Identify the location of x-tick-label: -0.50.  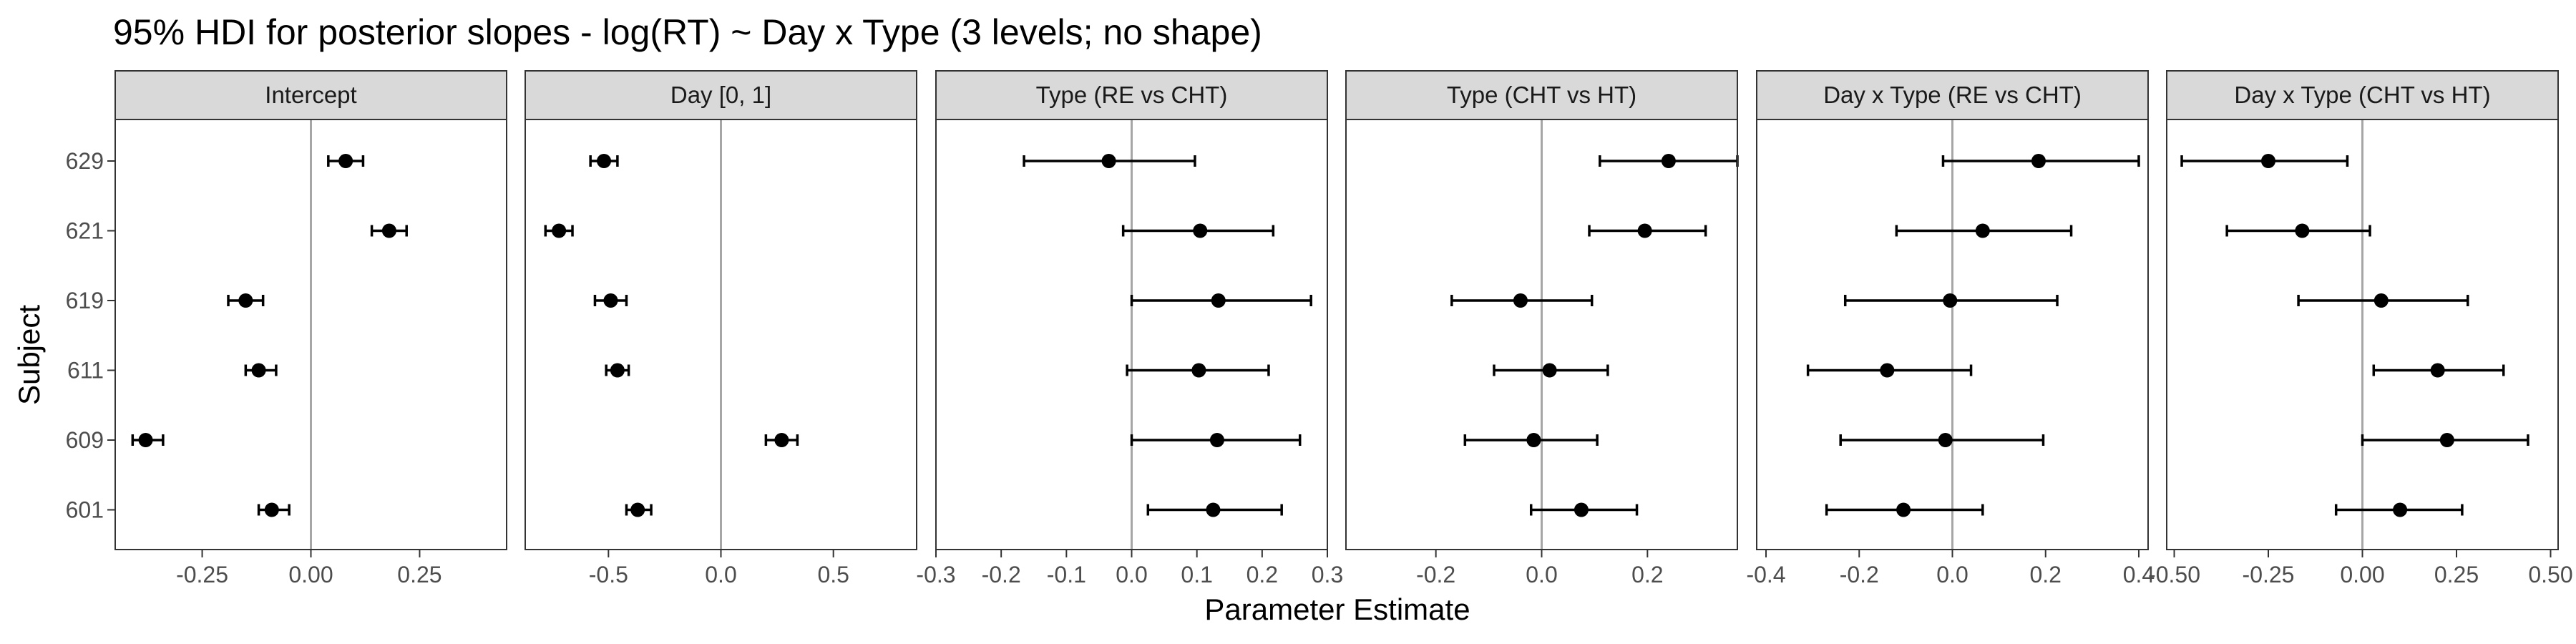
(2174, 574).